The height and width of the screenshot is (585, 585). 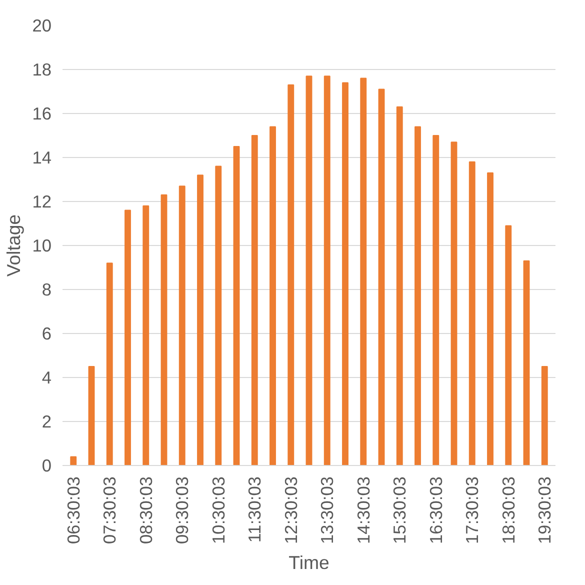 What do you see at coordinates (309, 562) in the screenshot?
I see `x-axis-title: Time` at bounding box center [309, 562].